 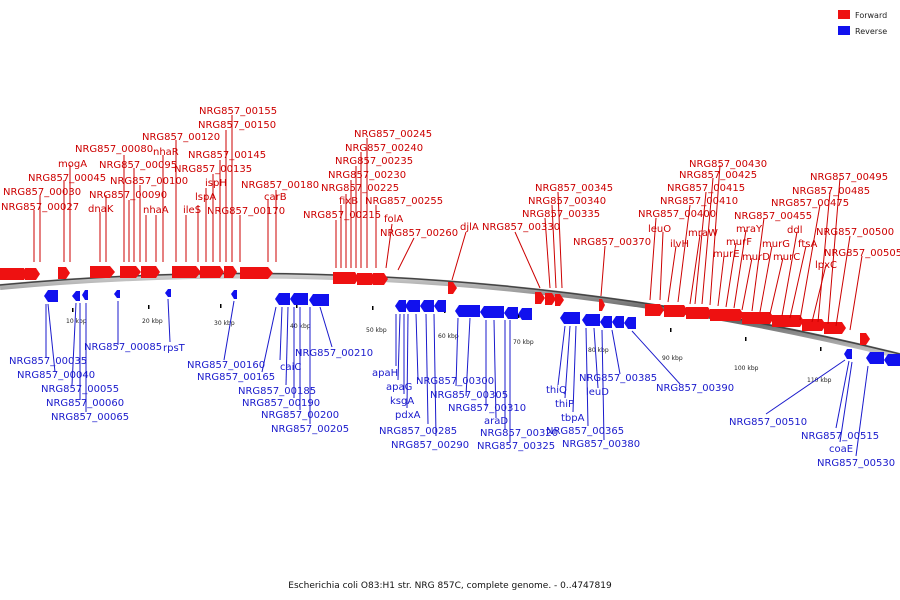 I want to click on gene-label: leuO, so click(x=659, y=229).